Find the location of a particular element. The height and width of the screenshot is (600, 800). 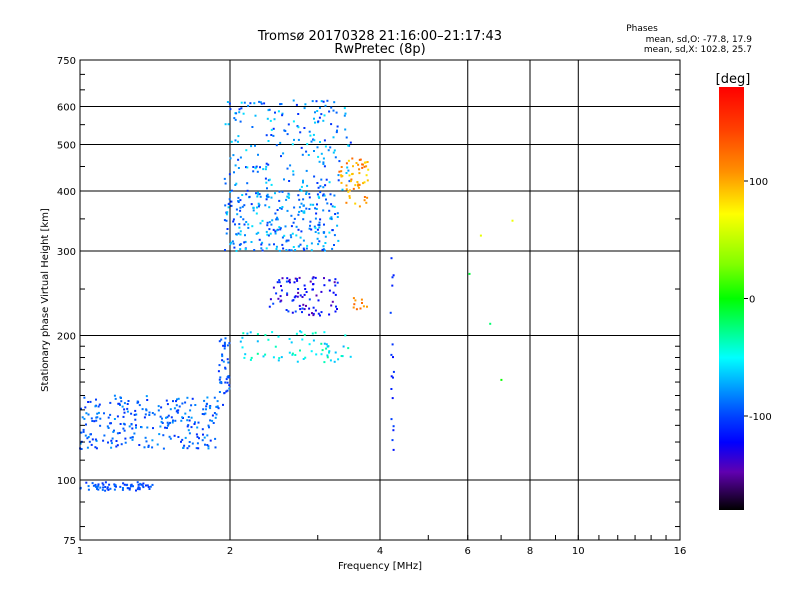

colorbar is located at coordinates (731, 298).